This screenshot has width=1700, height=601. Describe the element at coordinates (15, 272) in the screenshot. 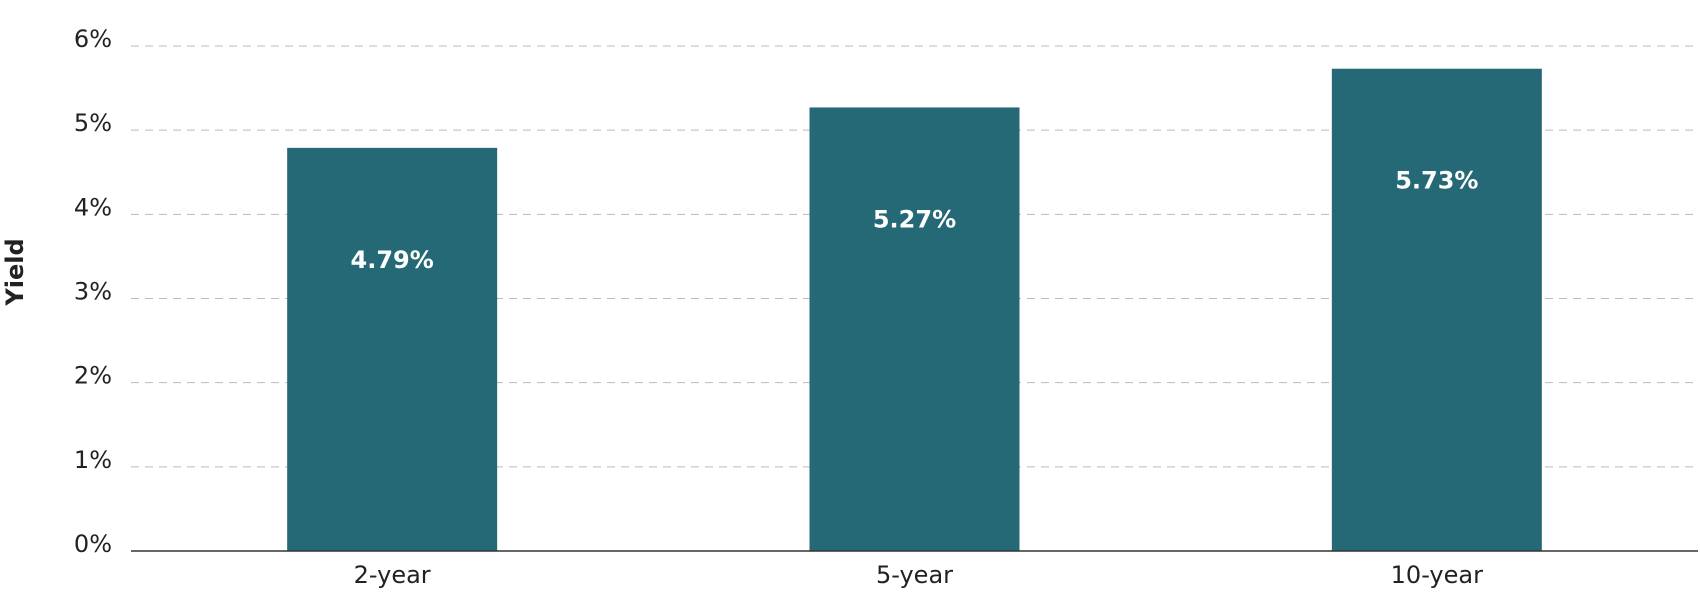

I see `y-axis-label: Yield` at that location.